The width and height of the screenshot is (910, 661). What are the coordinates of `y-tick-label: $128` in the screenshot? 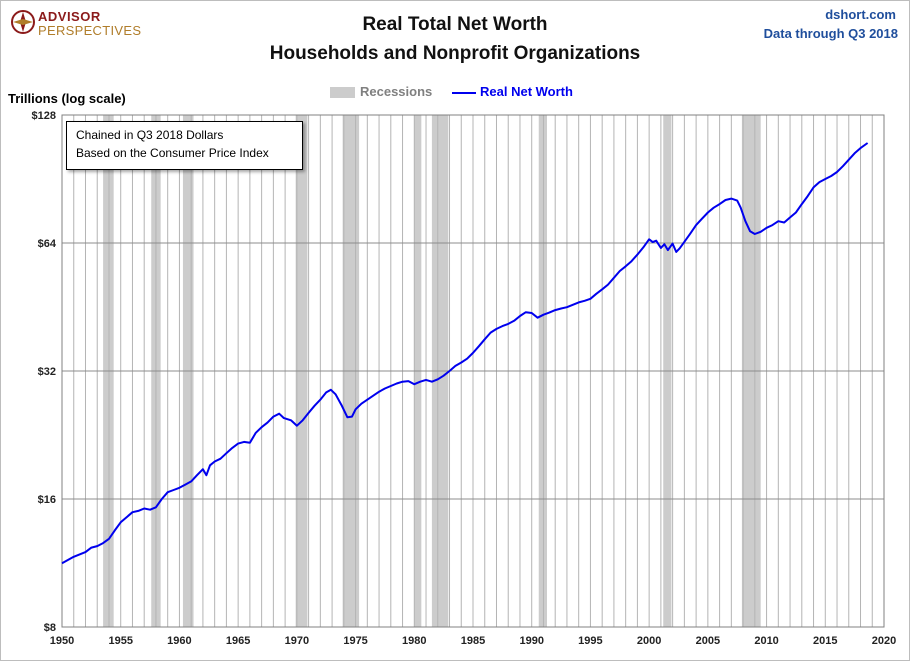 It's located at (44, 116).